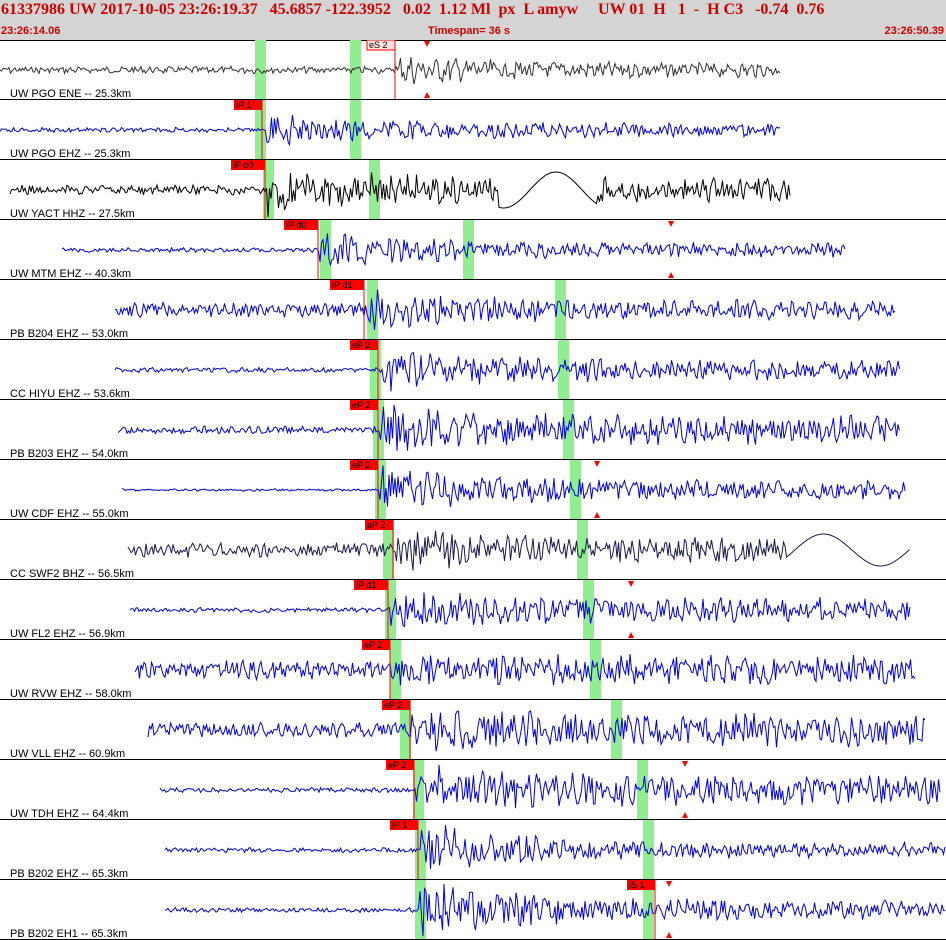  What do you see at coordinates (69, 874) in the screenshot?
I see `trace-label: PB B202 EHZ -- 65.3km` at bounding box center [69, 874].